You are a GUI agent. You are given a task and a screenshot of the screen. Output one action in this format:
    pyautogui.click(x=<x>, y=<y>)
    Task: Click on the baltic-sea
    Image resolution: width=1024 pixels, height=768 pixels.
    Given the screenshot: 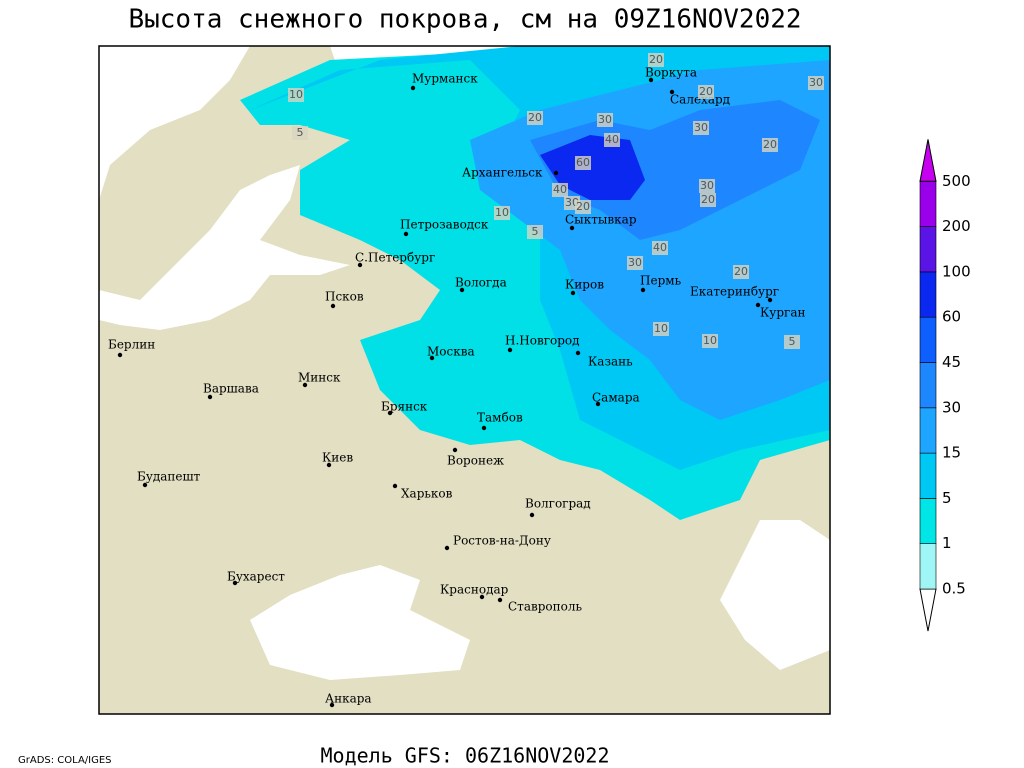 What is the action you would take?
    pyautogui.click(x=224, y=247)
    